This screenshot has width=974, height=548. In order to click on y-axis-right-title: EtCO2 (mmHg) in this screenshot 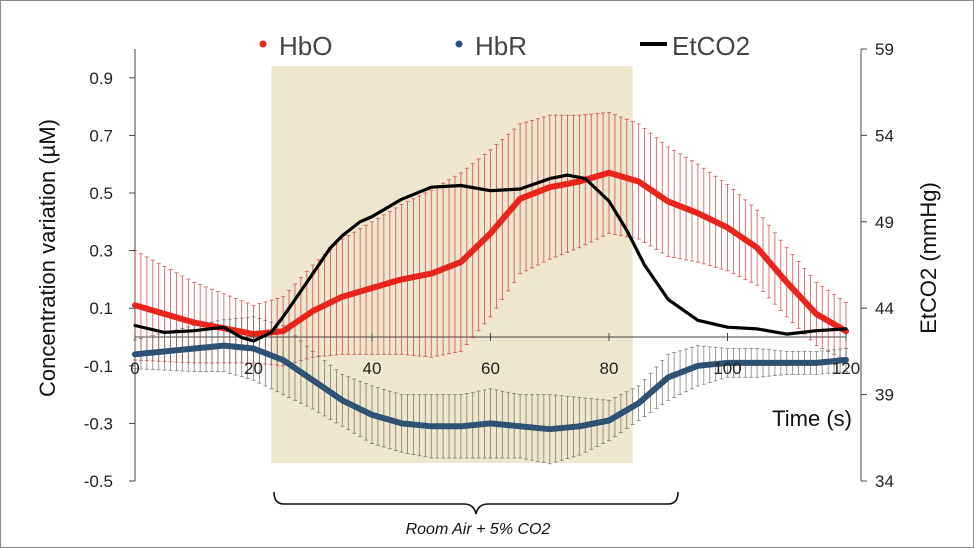, I will do `click(928, 258)`.